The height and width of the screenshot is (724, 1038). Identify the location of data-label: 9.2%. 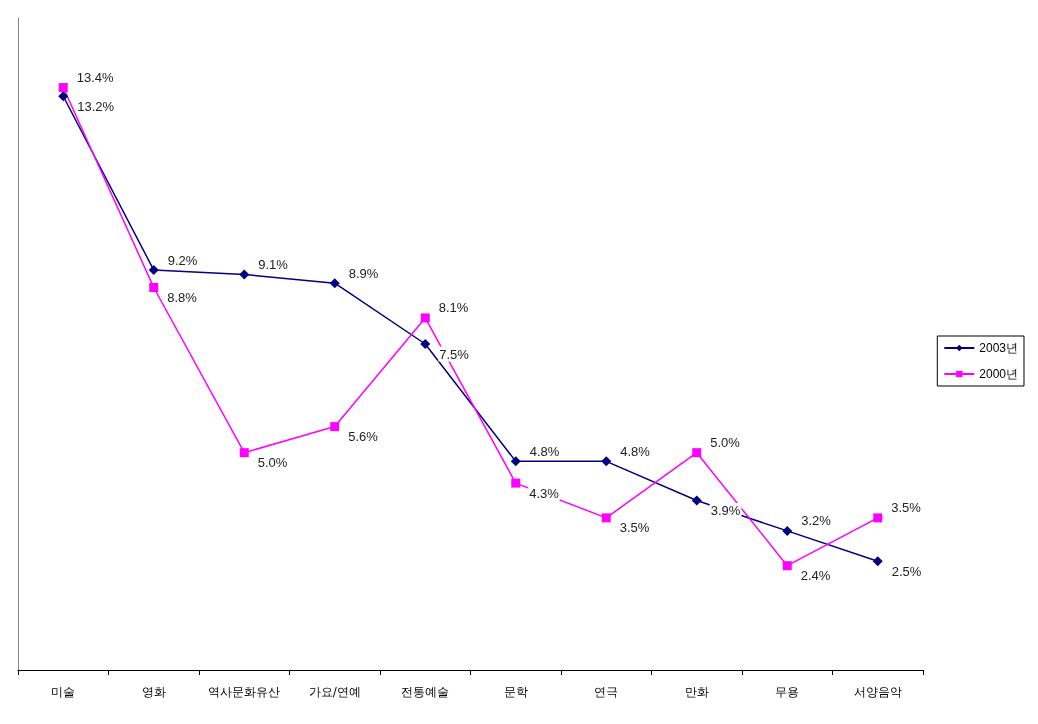
(182, 260).